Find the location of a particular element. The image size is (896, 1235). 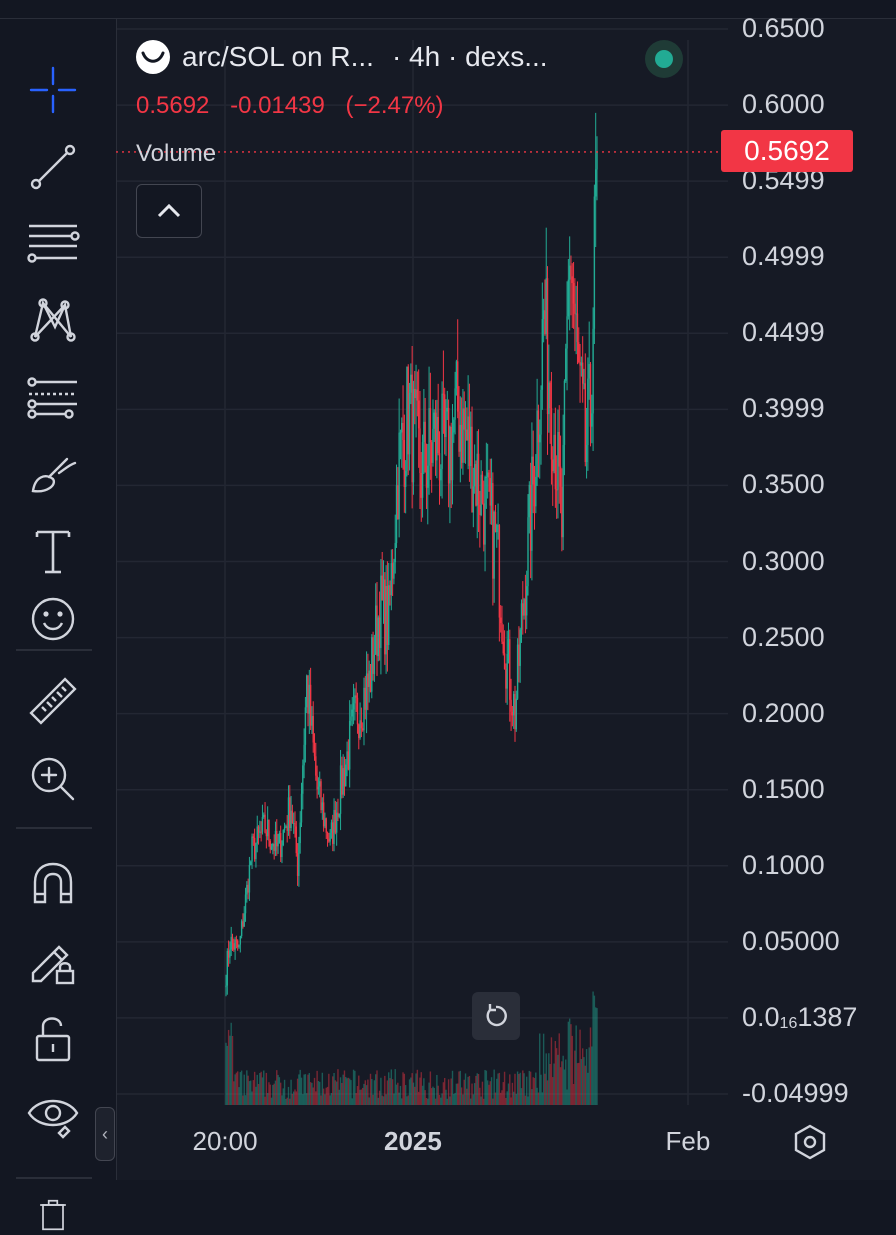

fib-tool is located at coordinates (53, 398).